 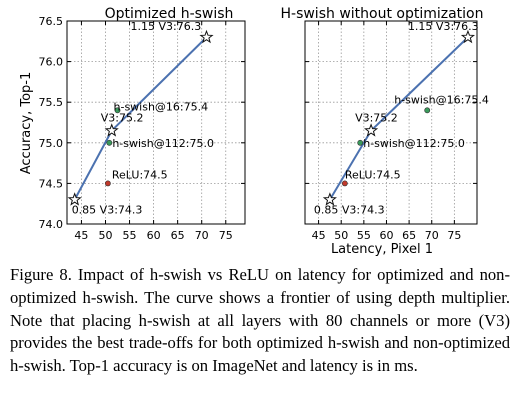 I want to click on right-x-tick-label: 45, so click(x=319, y=235).